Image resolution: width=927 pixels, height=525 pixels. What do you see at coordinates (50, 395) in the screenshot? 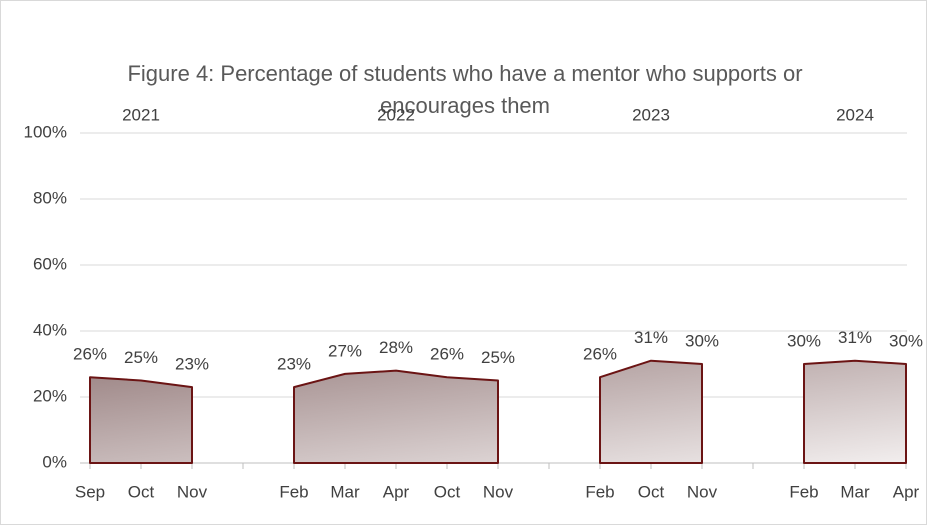
I see `y-tick-label: 20%` at bounding box center [50, 395].